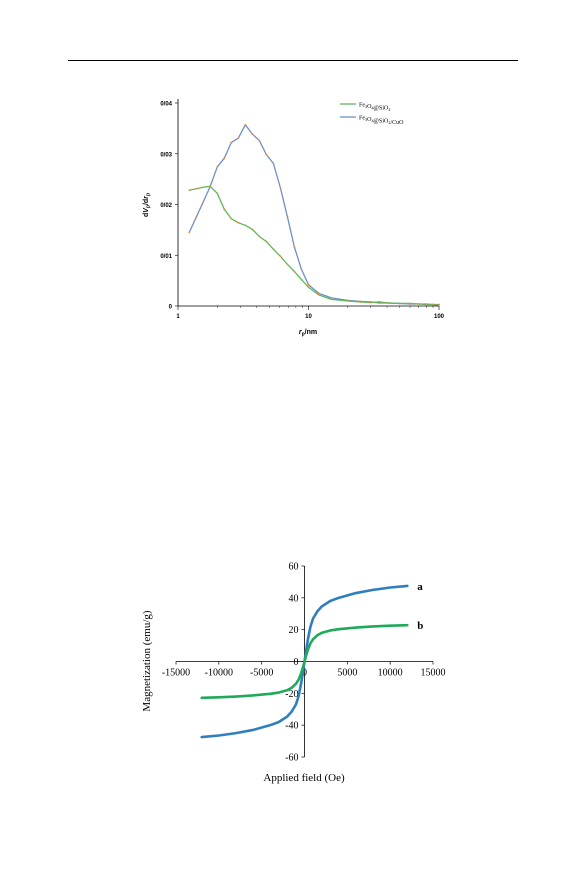  Describe the element at coordinates (347, 673) in the screenshot. I see `x-tick-label-2: 5000` at that location.